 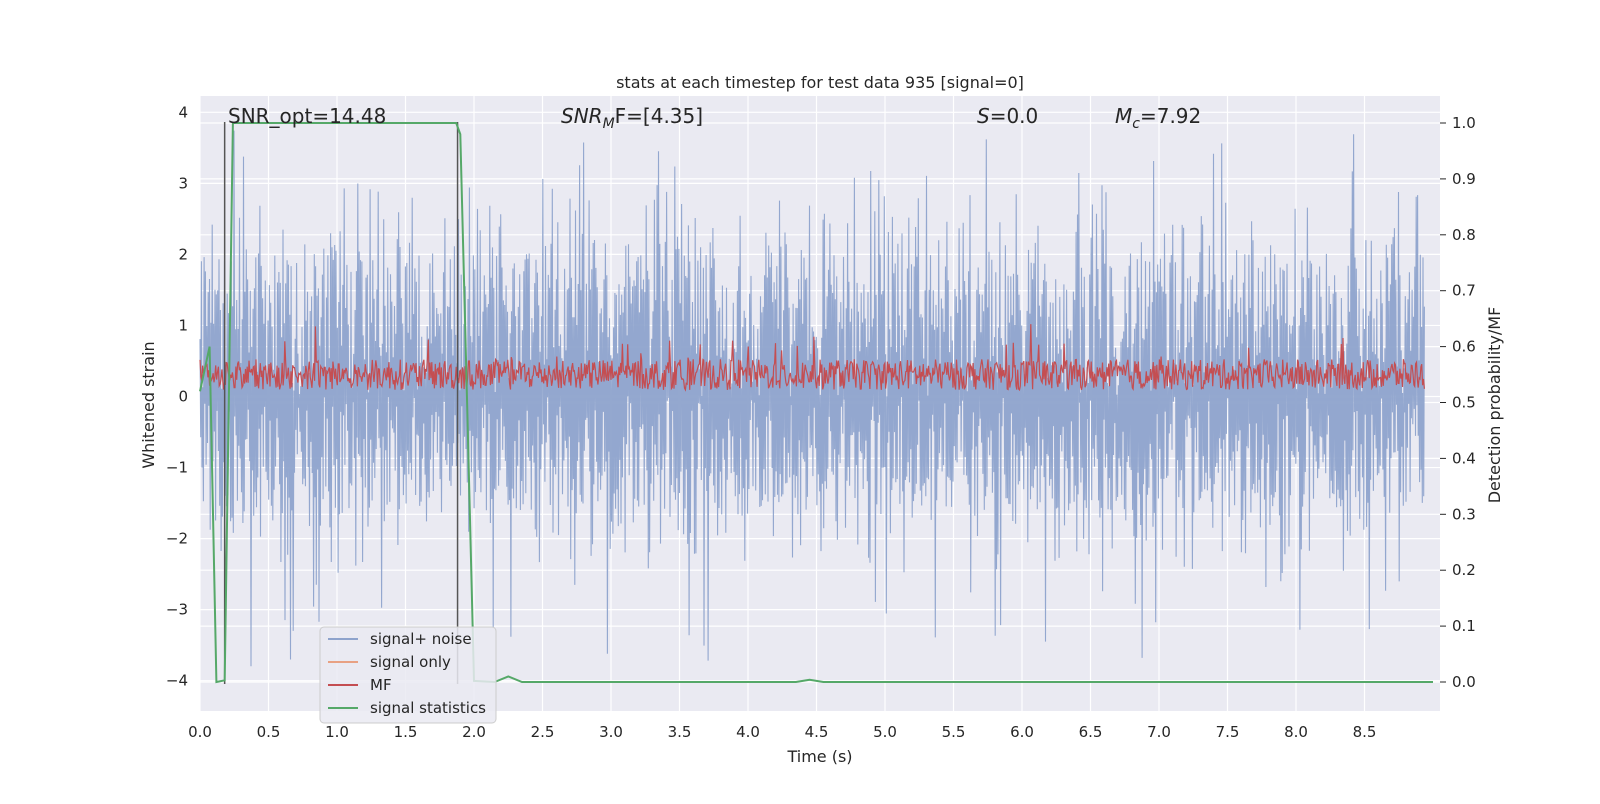 What do you see at coordinates (337, 732) in the screenshot?
I see `x-tick-label: 1.0` at bounding box center [337, 732].